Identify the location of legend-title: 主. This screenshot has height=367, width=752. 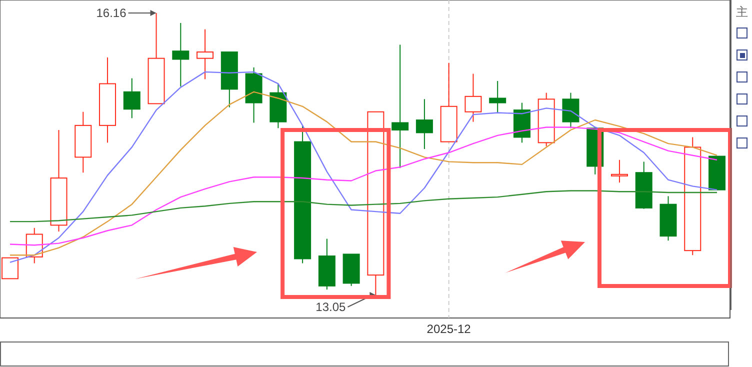
(742, 12).